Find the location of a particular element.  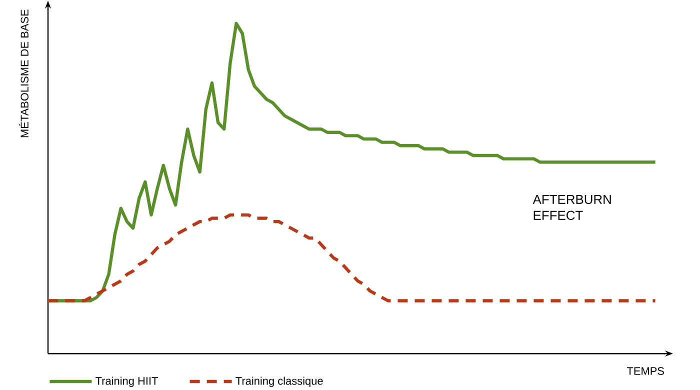

legend-label: Training HIIT is located at coordinates (127, 381).